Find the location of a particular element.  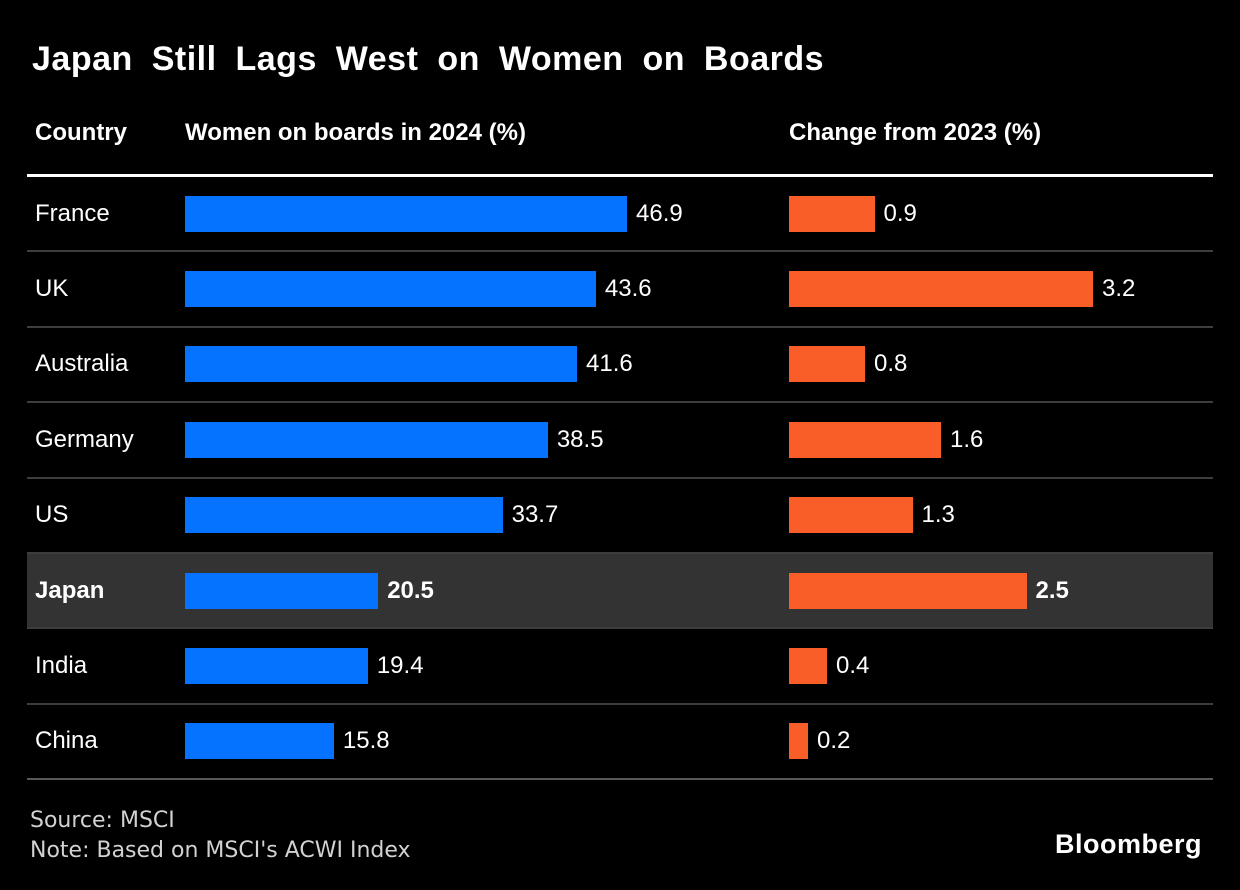

change-2023-value: 1.6 is located at coordinates (967, 439).